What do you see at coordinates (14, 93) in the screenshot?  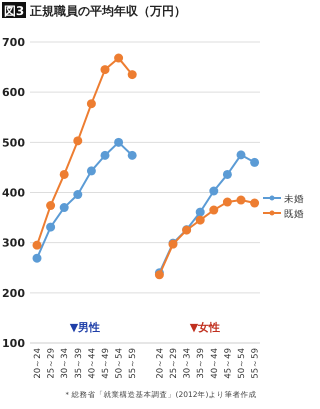 I see `y-tick-label: 600` at bounding box center [14, 93].